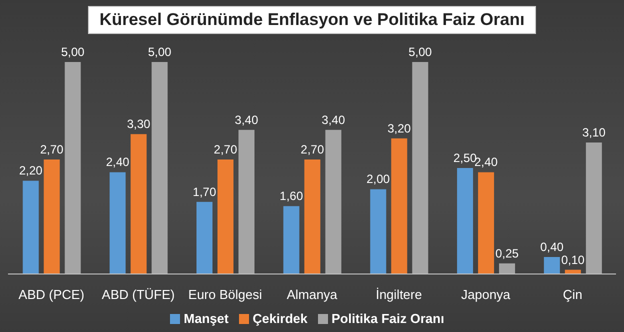  Describe the element at coordinates (594, 133) in the screenshot. I see `data-label: 3,10` at that location.